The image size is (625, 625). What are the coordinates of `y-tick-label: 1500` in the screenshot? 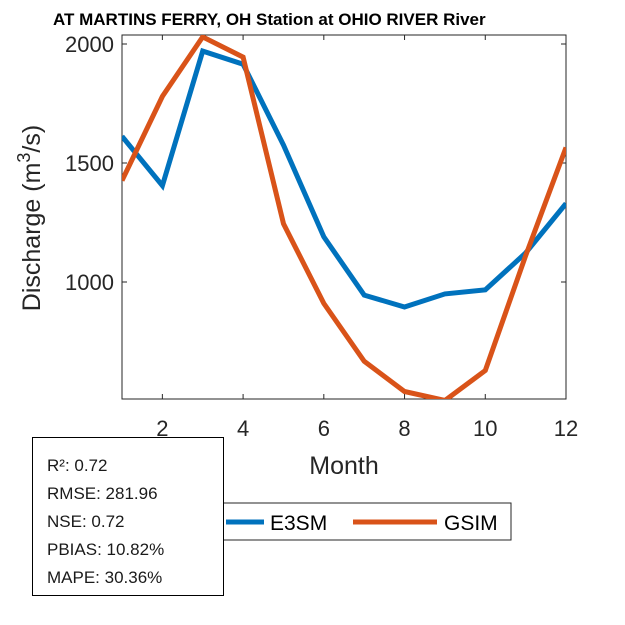 It's located at (89, 163).